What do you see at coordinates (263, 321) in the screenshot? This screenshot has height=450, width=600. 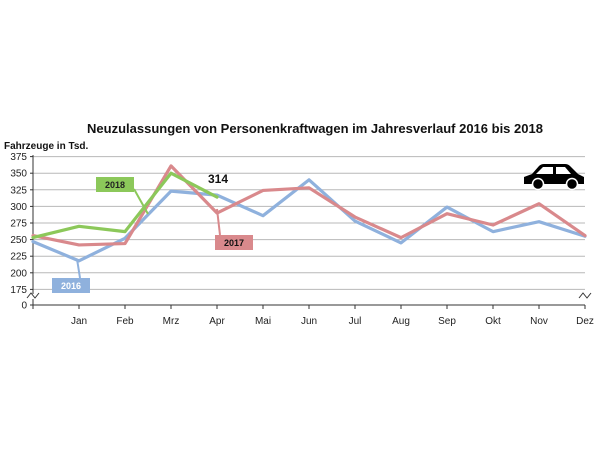 I see `x-tick-label: Mai` at bounding box center [263, 321].